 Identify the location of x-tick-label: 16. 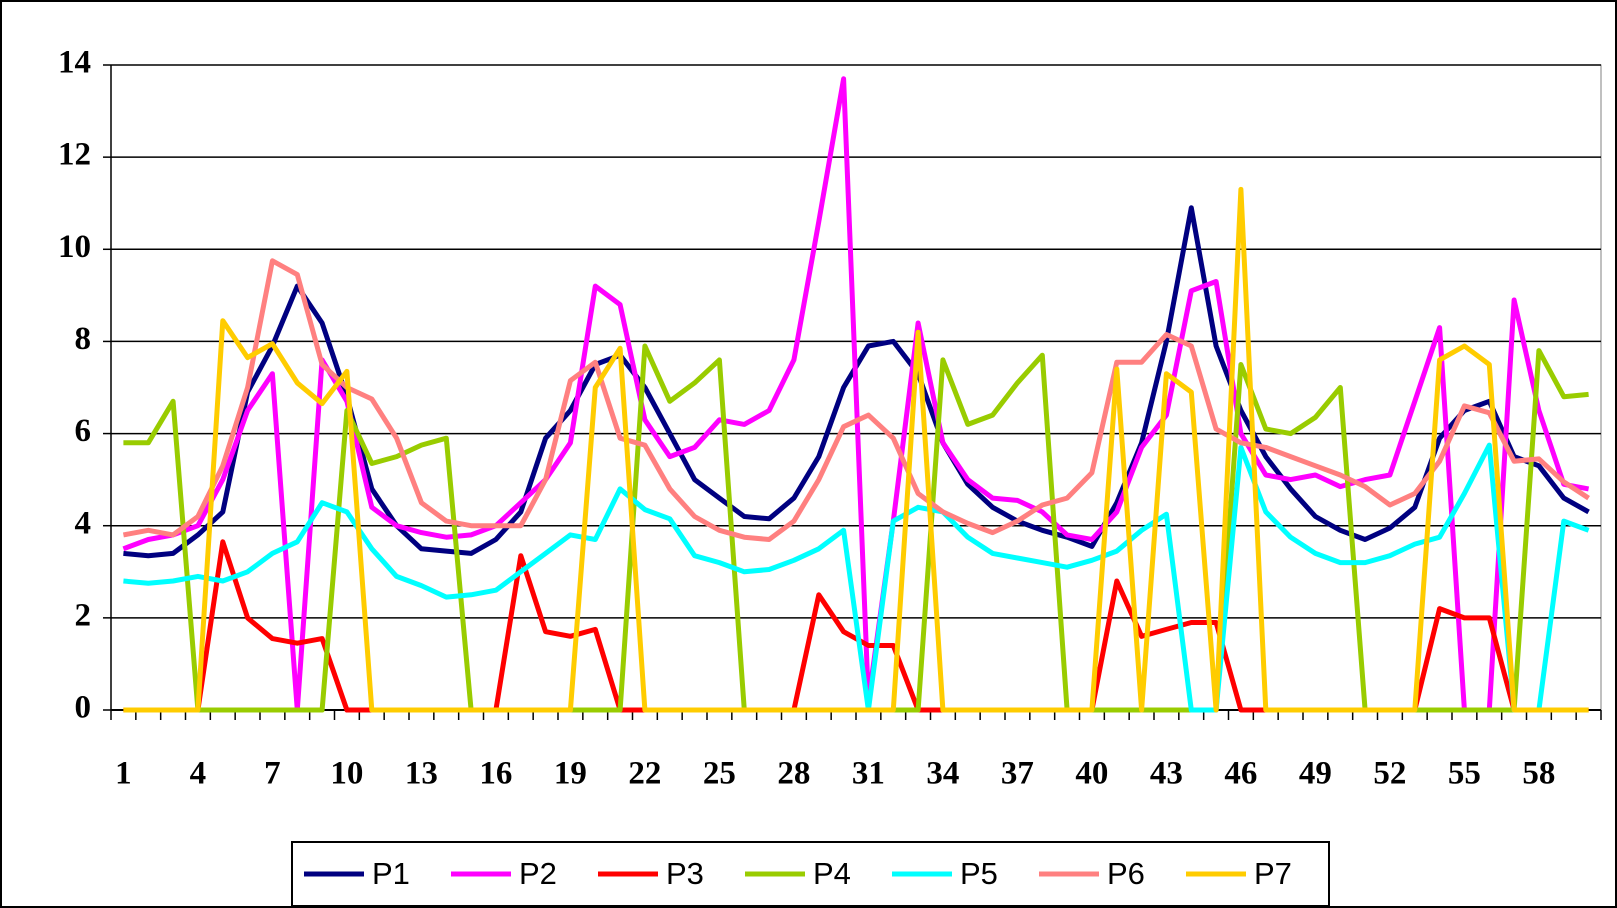
(495, 774).